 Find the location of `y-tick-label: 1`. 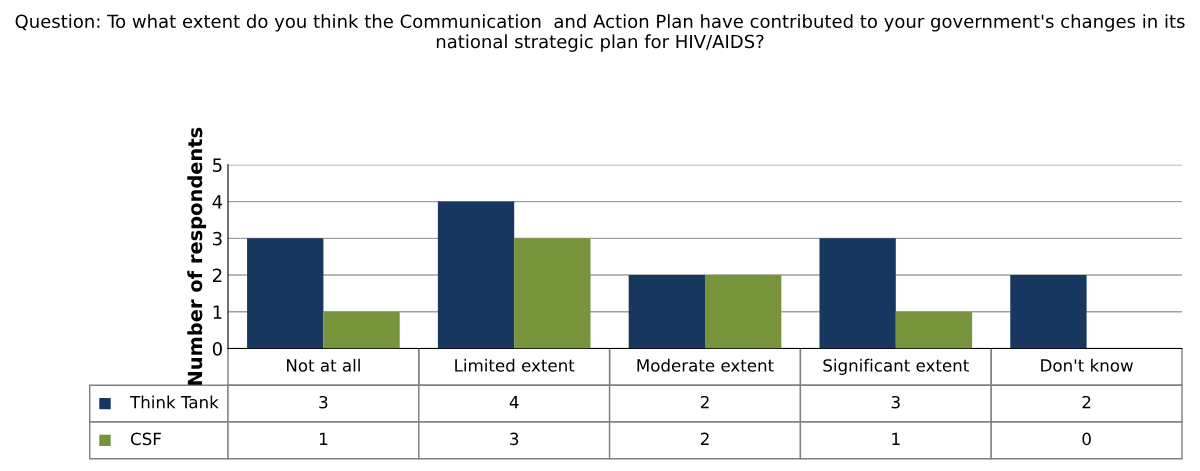

y-tick-label: 1 is located at coordinates (217, 312).